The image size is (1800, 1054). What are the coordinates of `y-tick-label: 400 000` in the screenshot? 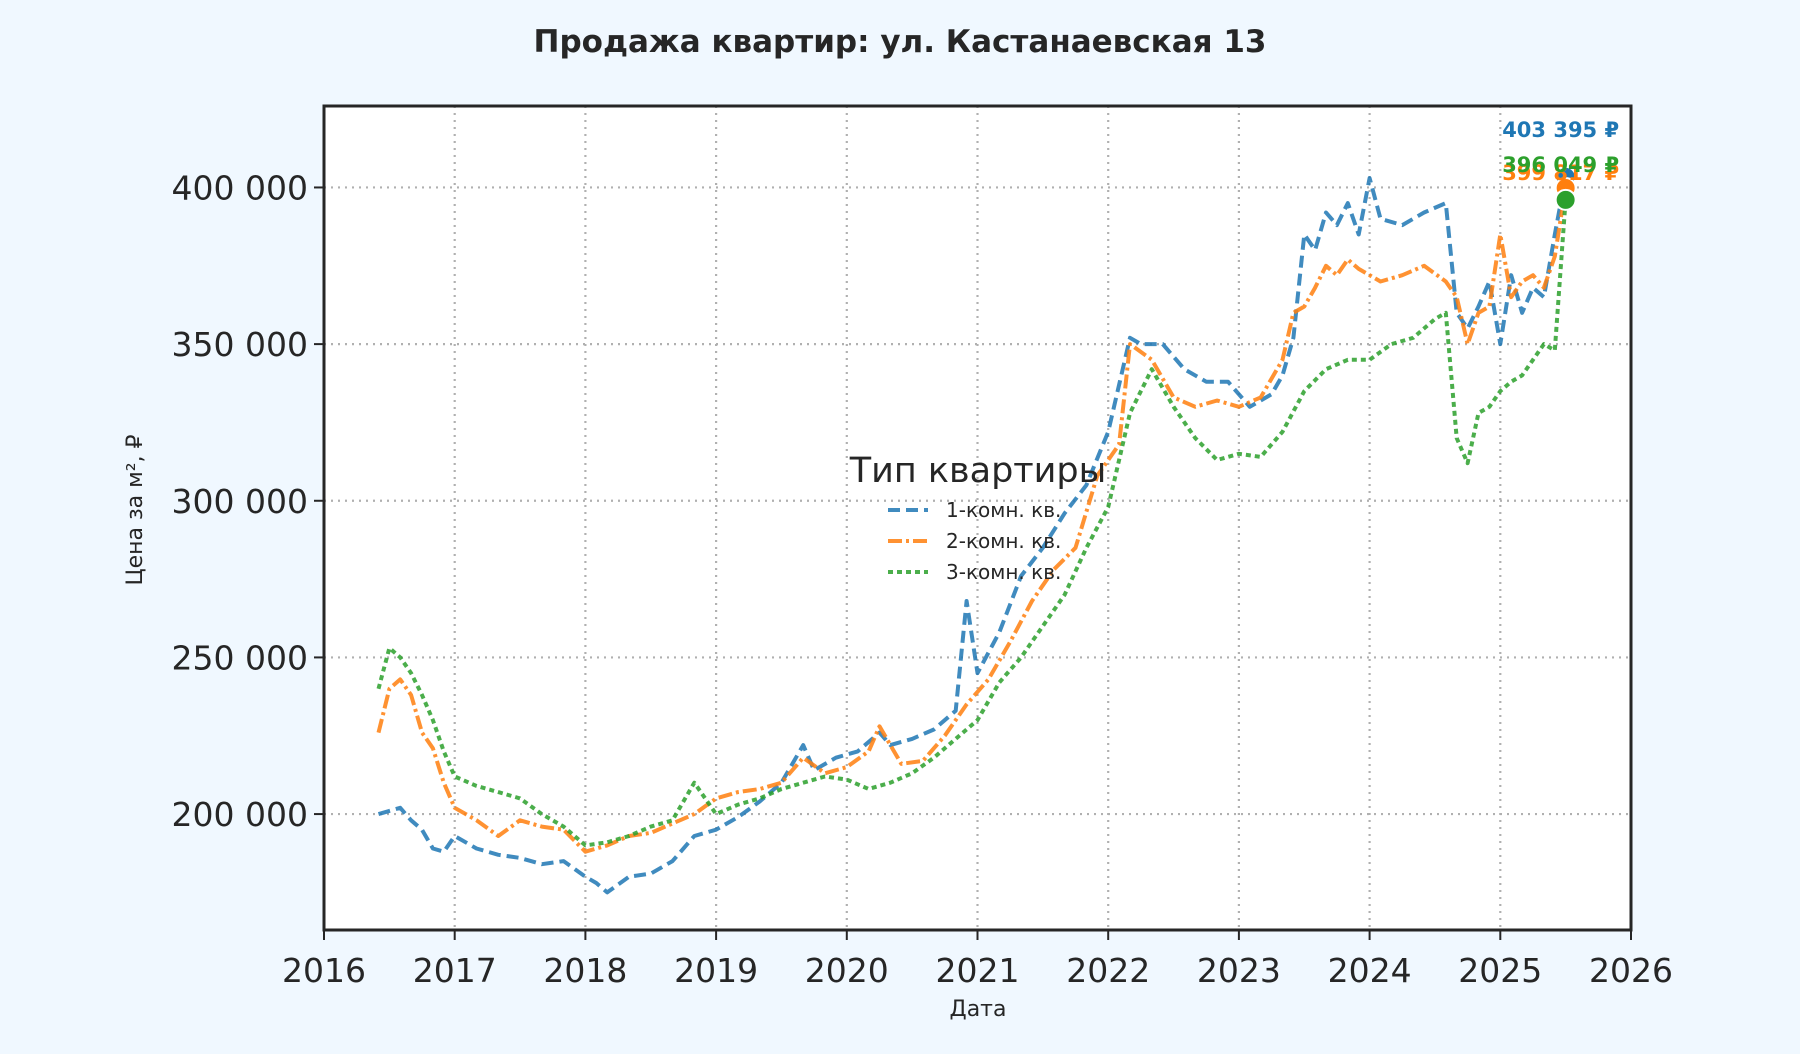 It's located at (240, 187).